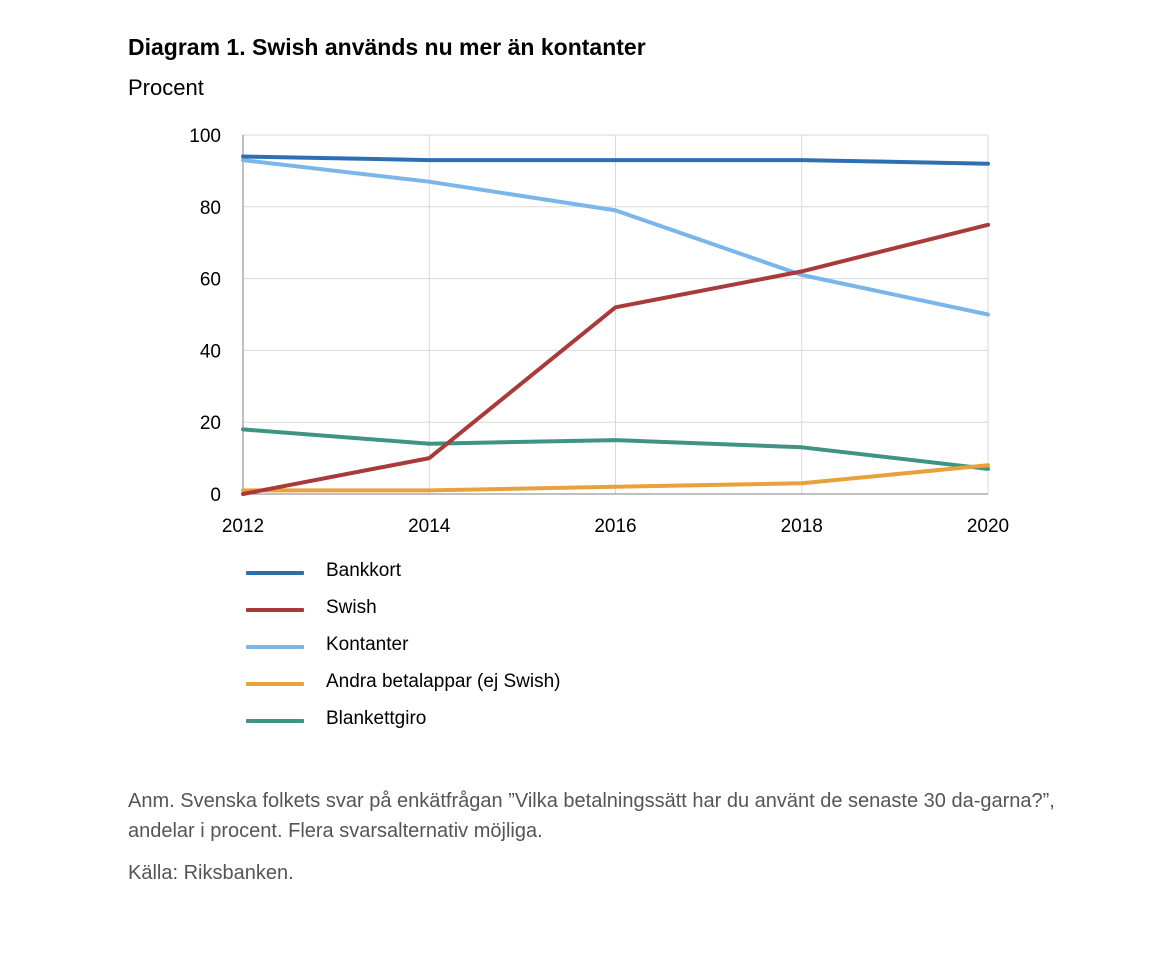 Image resolution: width=1165 pixels, height=971 pixels. I want to click on y-tick-label: 80, so click(210, 208).